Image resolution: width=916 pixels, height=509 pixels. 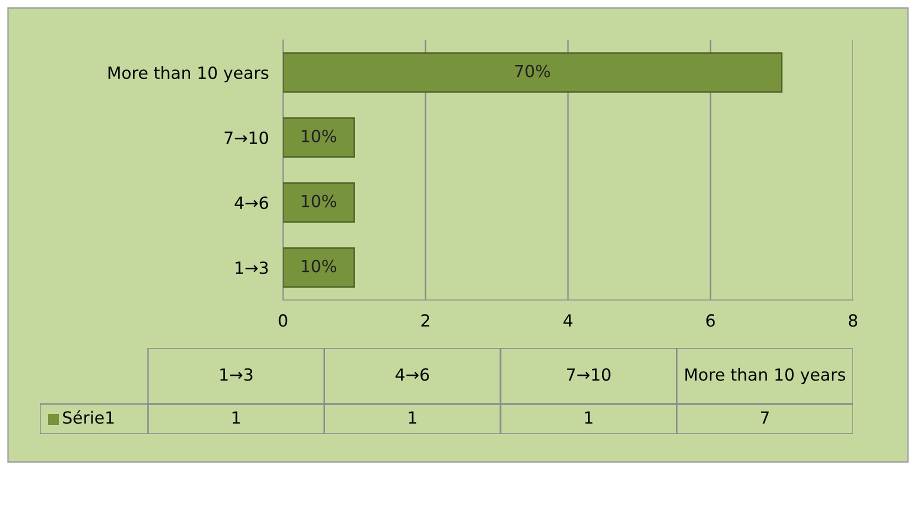 I want to click on category-label: 1→3, so click(x=236, y=374).